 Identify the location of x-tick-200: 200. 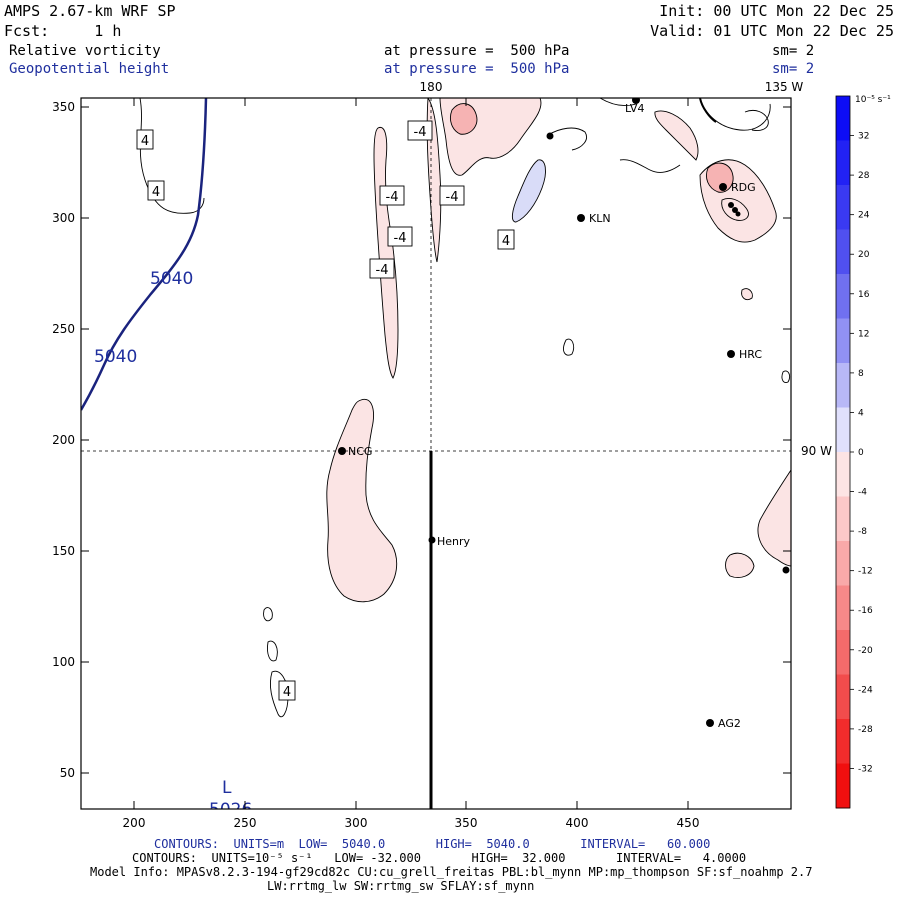
(134, 823).